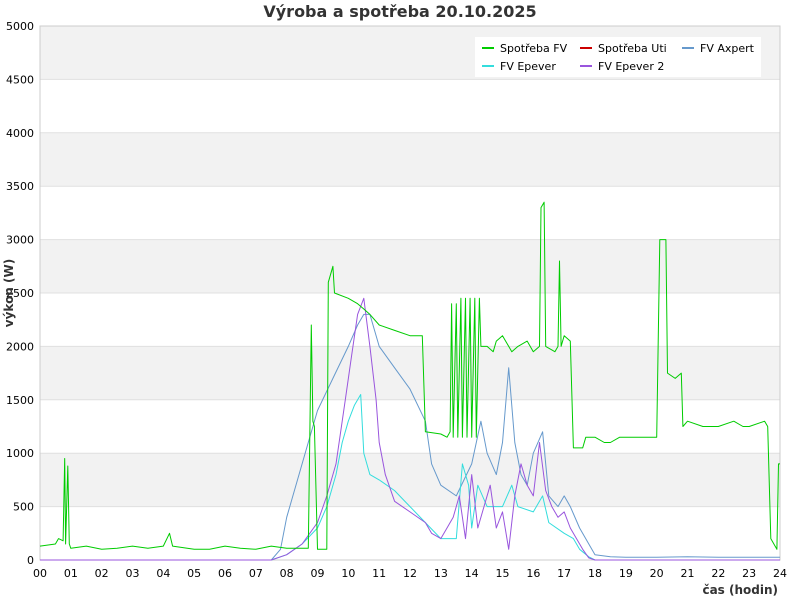 This screenshot has width=800, height=600. I want to click on y-tick-label: 2000, so click(20, 346).